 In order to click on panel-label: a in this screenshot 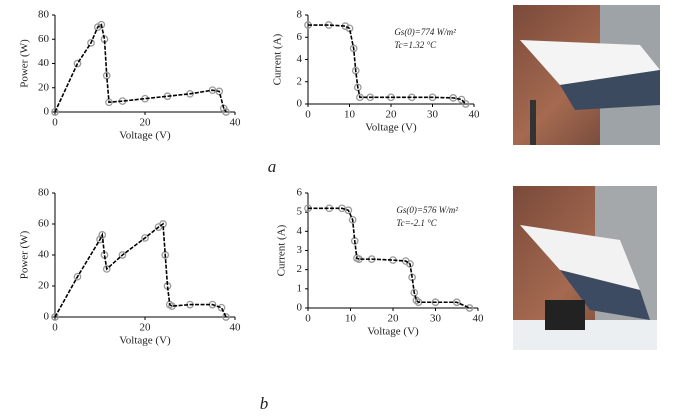, I will do `click(272, 166)`.